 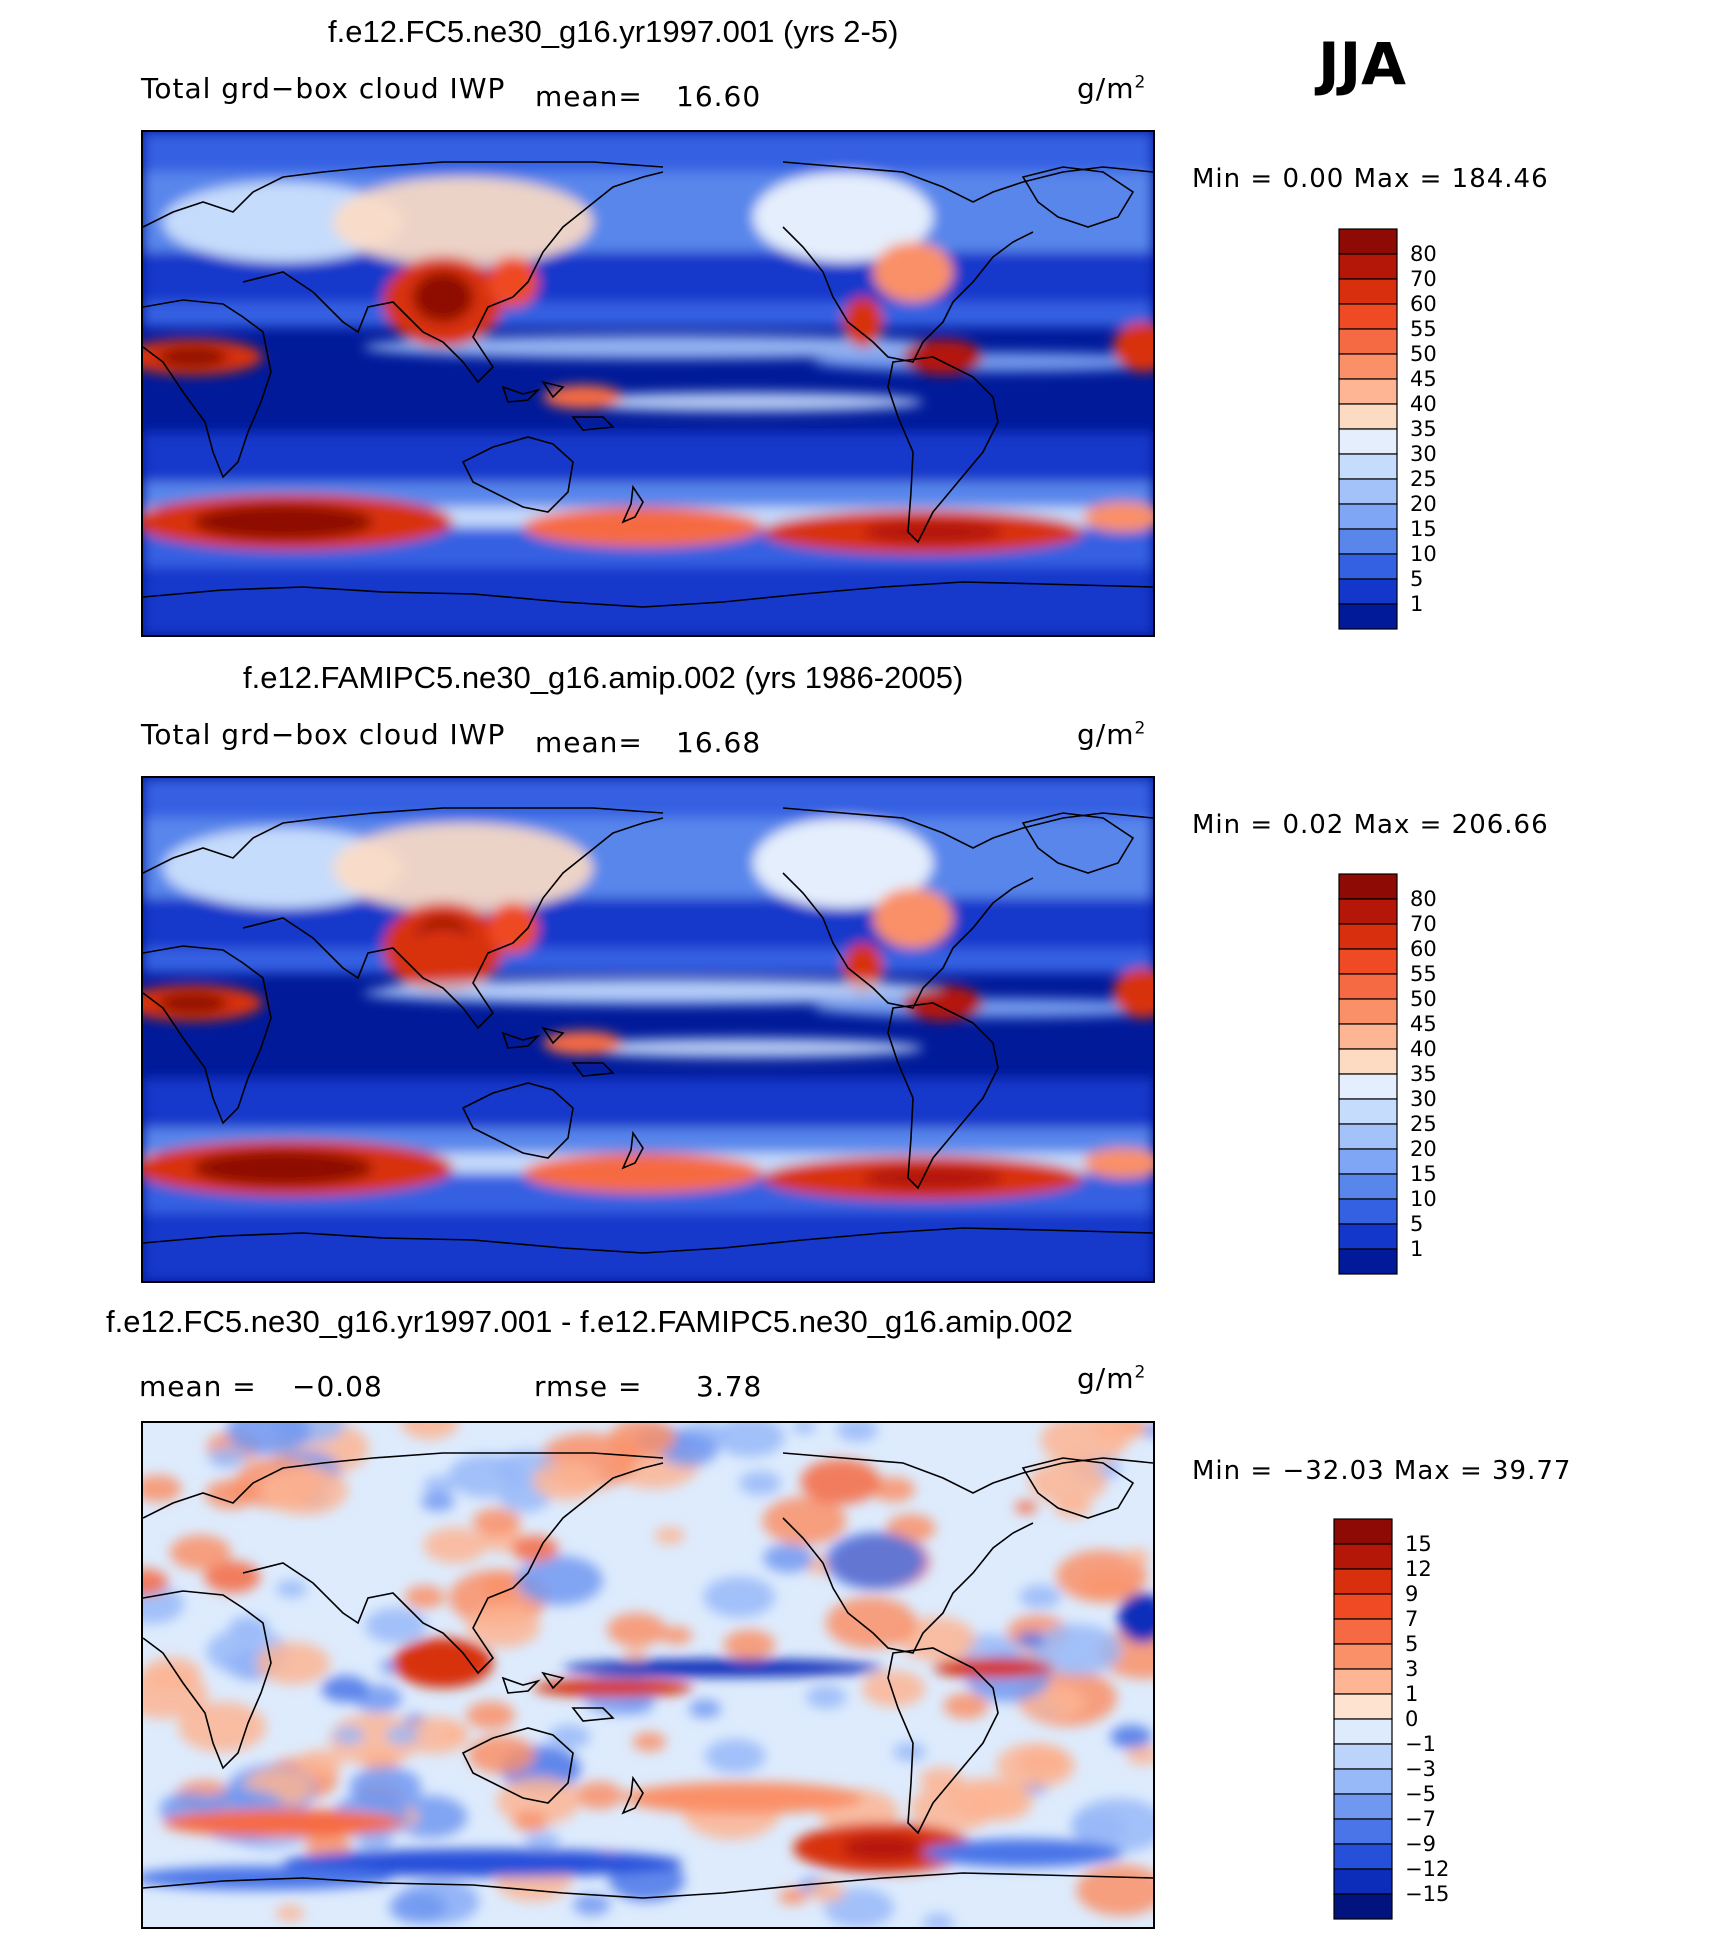 I want to click on panel2-units: g/m2, so click(x=1112, y=734).